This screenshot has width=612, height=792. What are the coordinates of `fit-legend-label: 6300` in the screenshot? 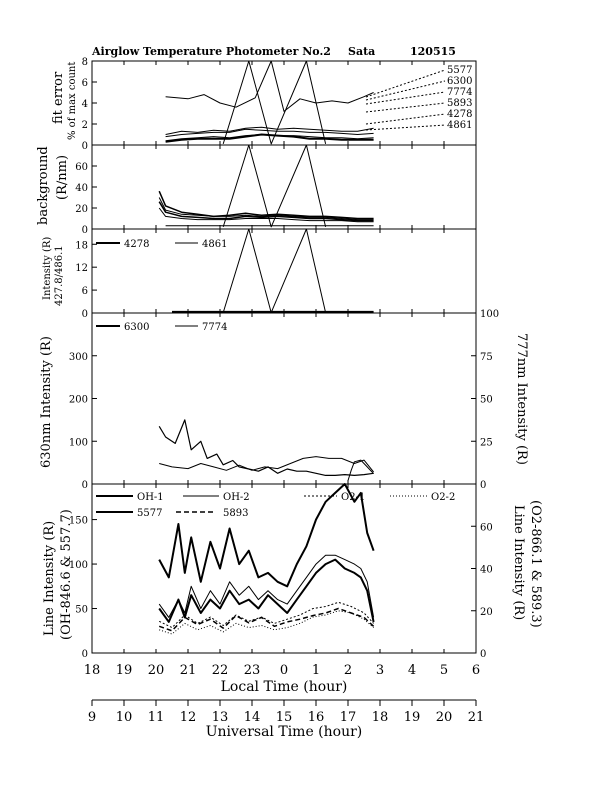 It's located at (459, 81).